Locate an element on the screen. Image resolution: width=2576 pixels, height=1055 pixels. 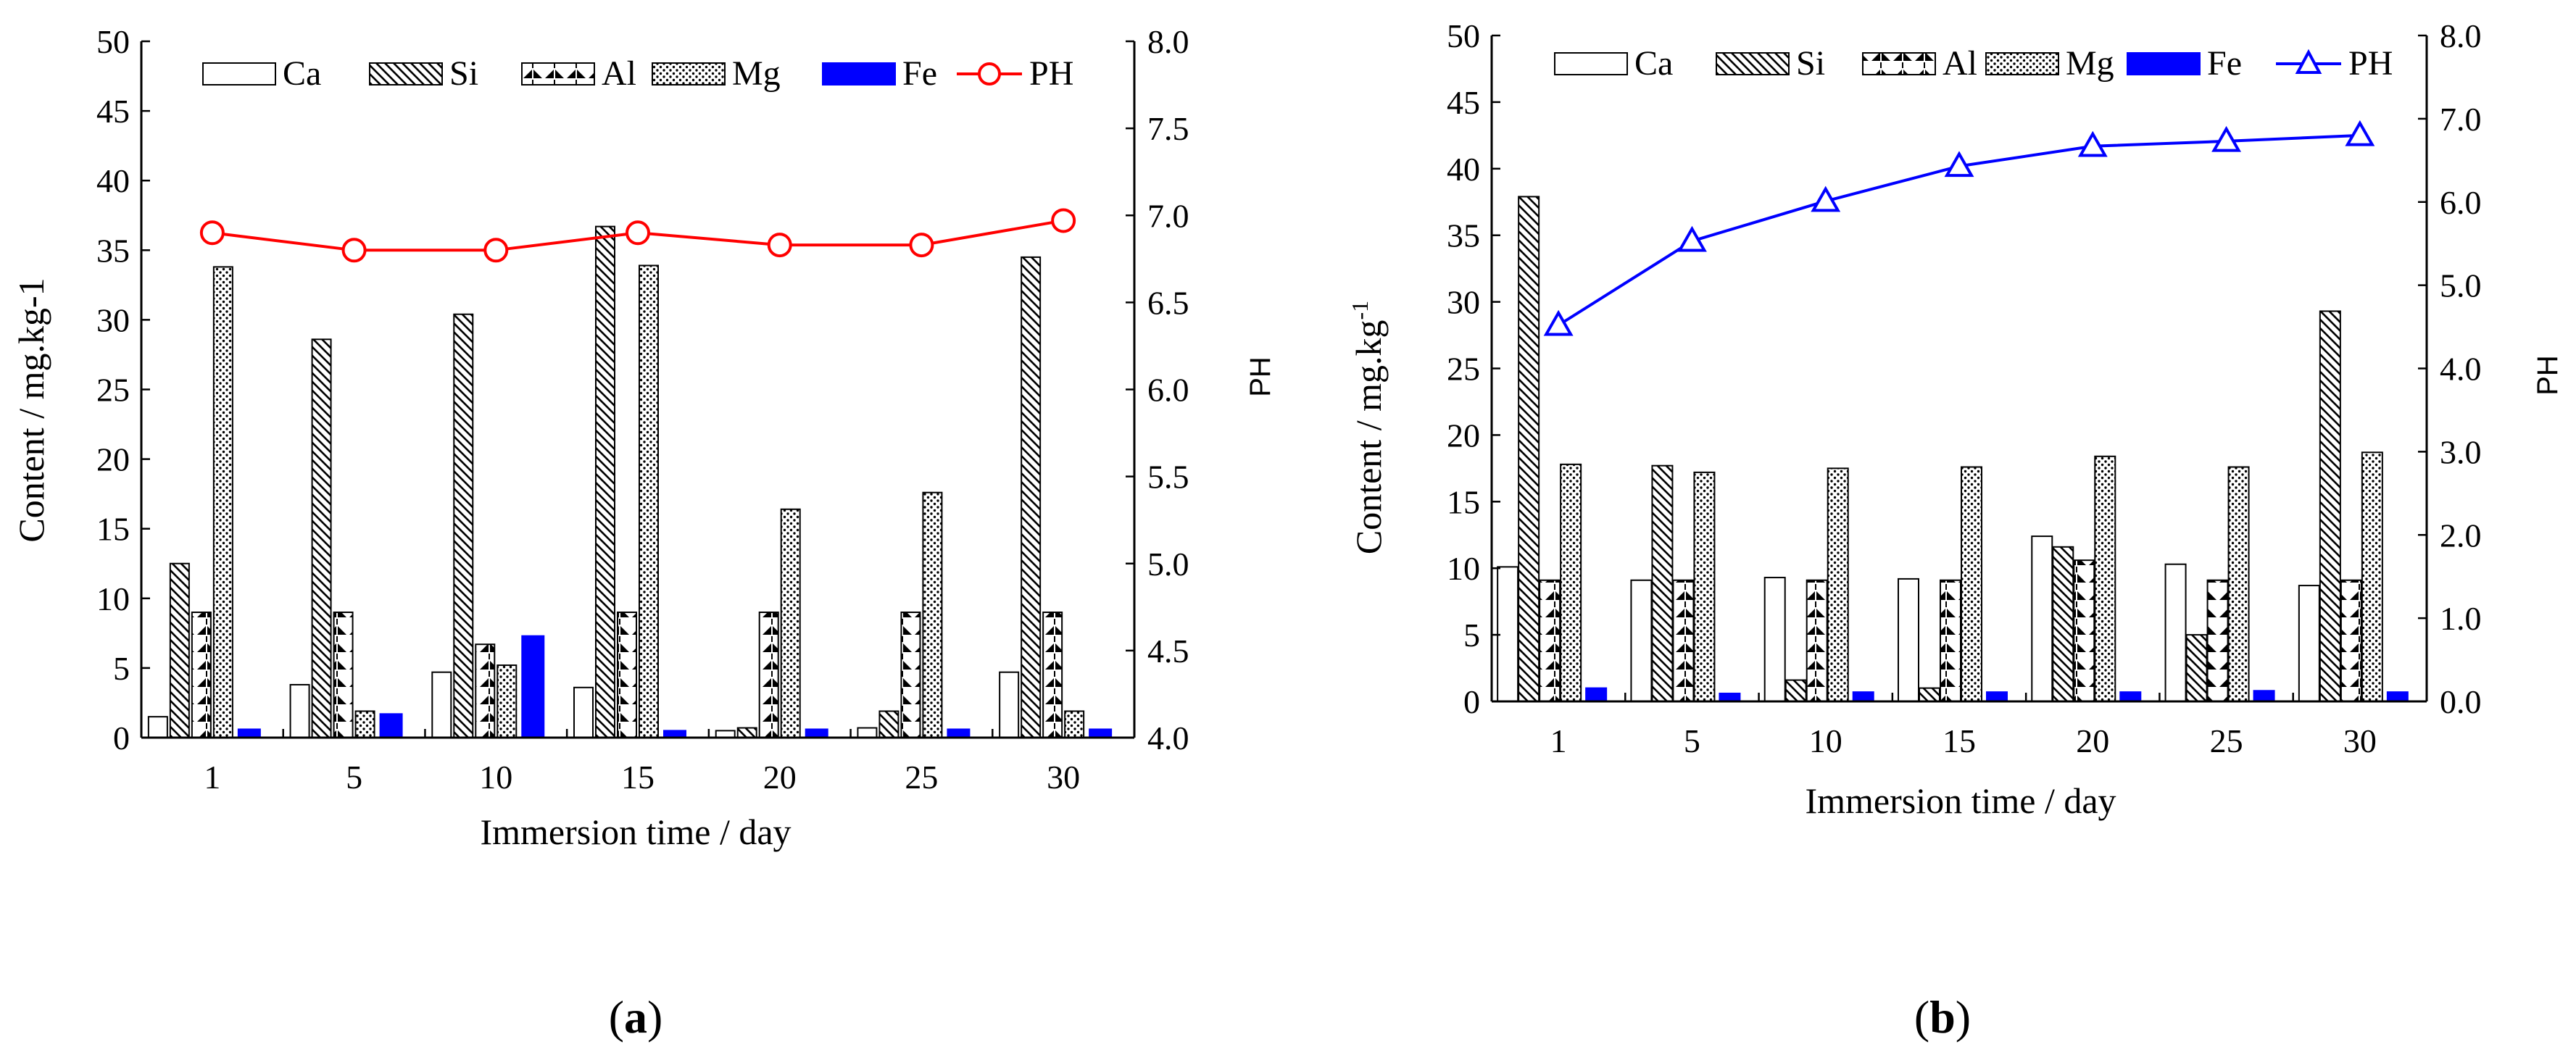
panel-a-y-axis-label: Content / mg.kg-1 is located at coordinates (31, 410).